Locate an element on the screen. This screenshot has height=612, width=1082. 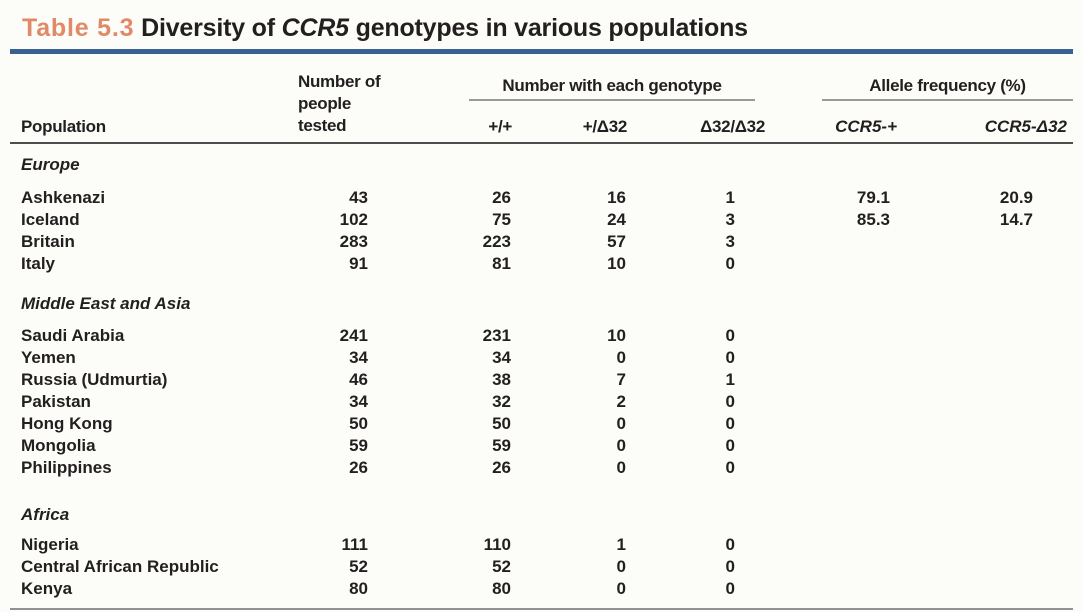
population-cell: Yemen is located at coordinates (48, 357).